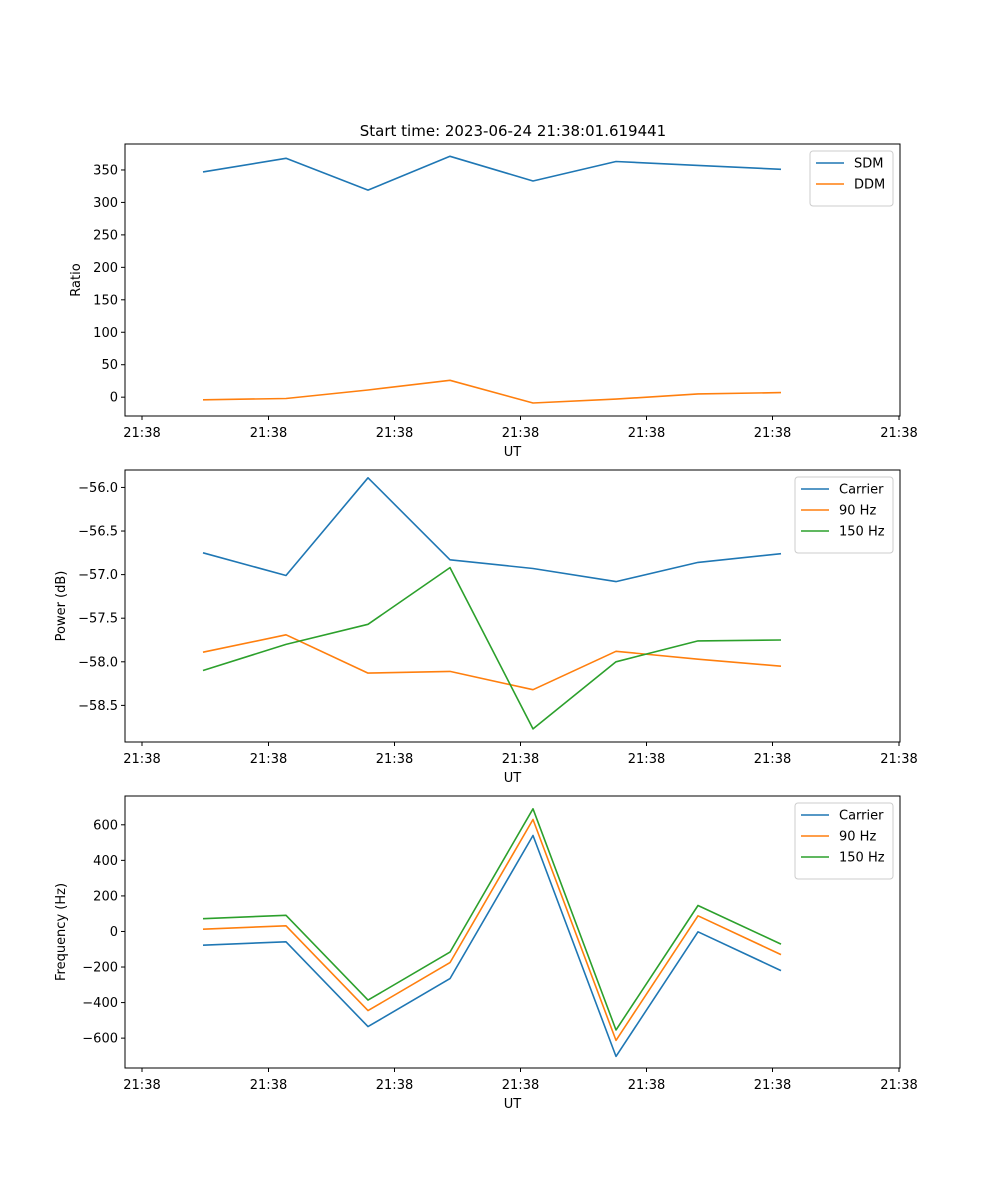 This screenshot has width=1000, height=1200. Describe the element at coordinates (98, 532) in the screenshot. I see `y-tick-label: −56.5` at that location.